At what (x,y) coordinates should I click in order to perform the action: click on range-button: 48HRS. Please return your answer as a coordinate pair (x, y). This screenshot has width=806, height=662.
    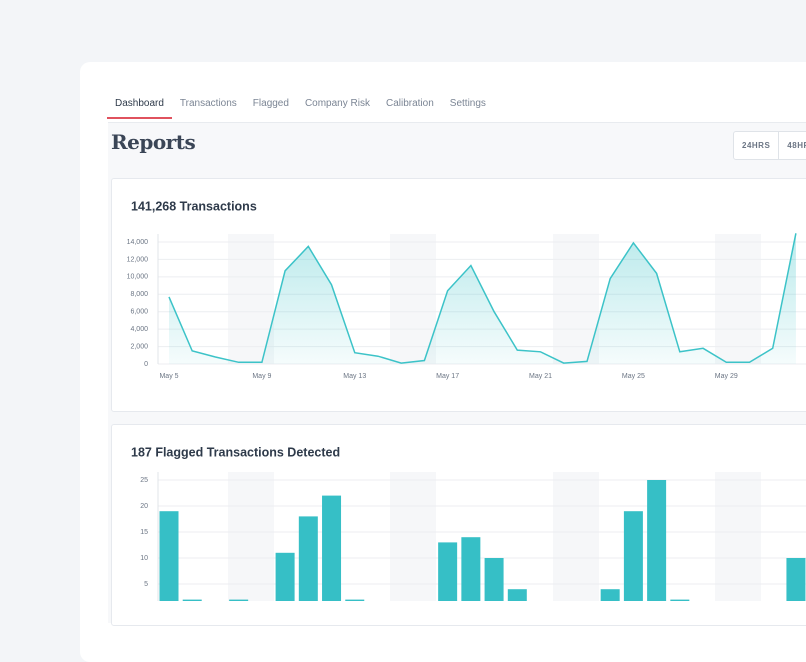
    Looking at the image, I should click on (792, 145).